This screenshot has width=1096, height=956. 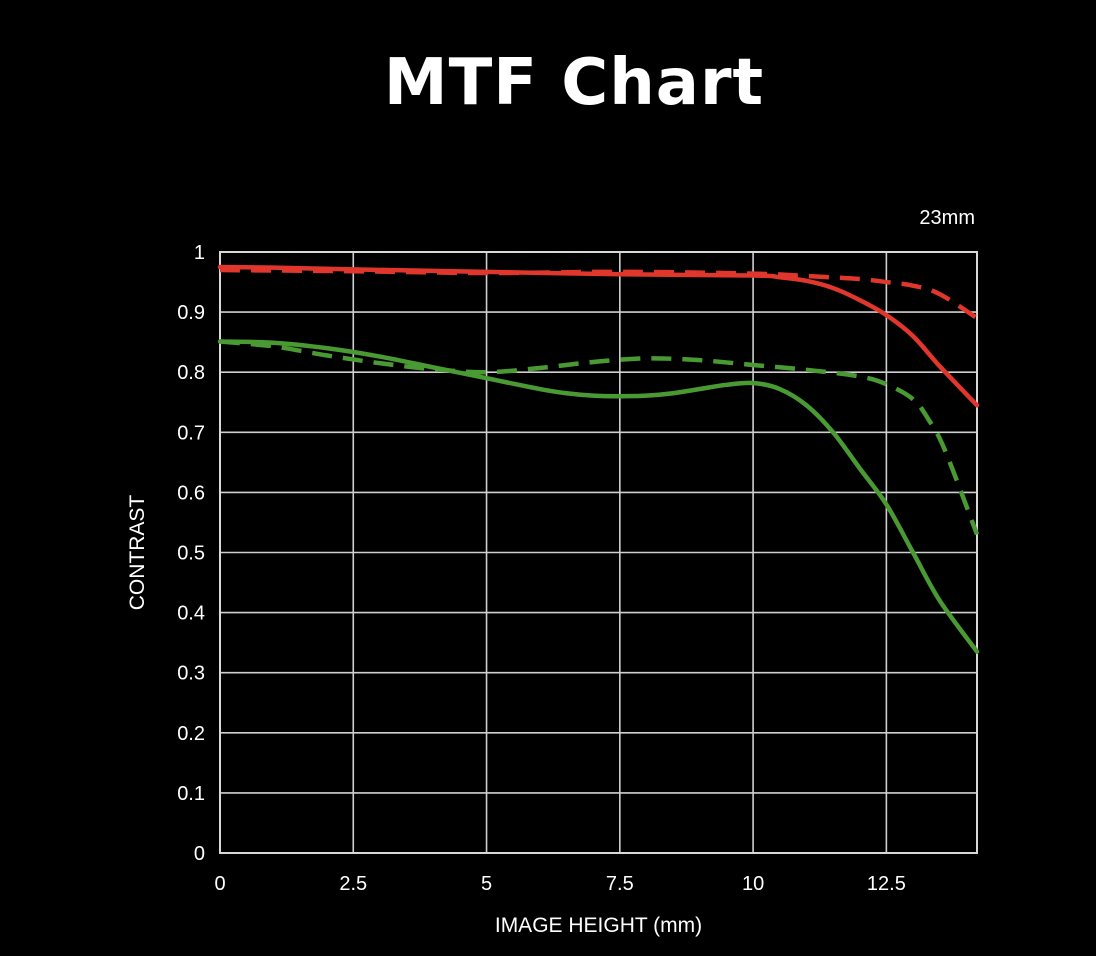 I want to click on x-tick-labels: 0 2.5 5 7.5 10 12.5, so click(x=559, y=884).